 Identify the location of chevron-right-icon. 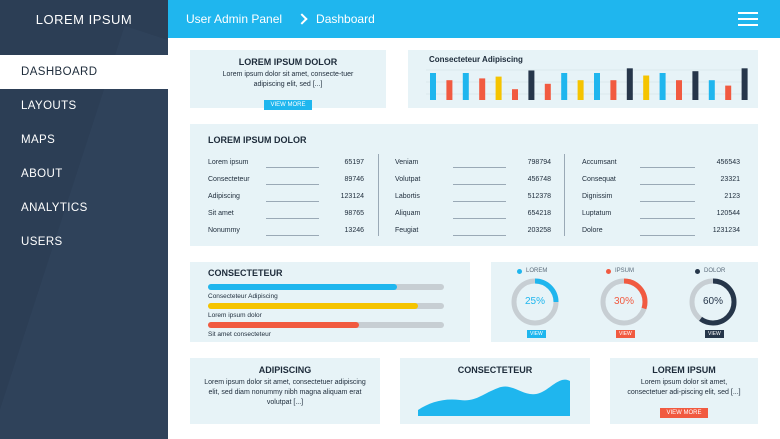
(302, 19).